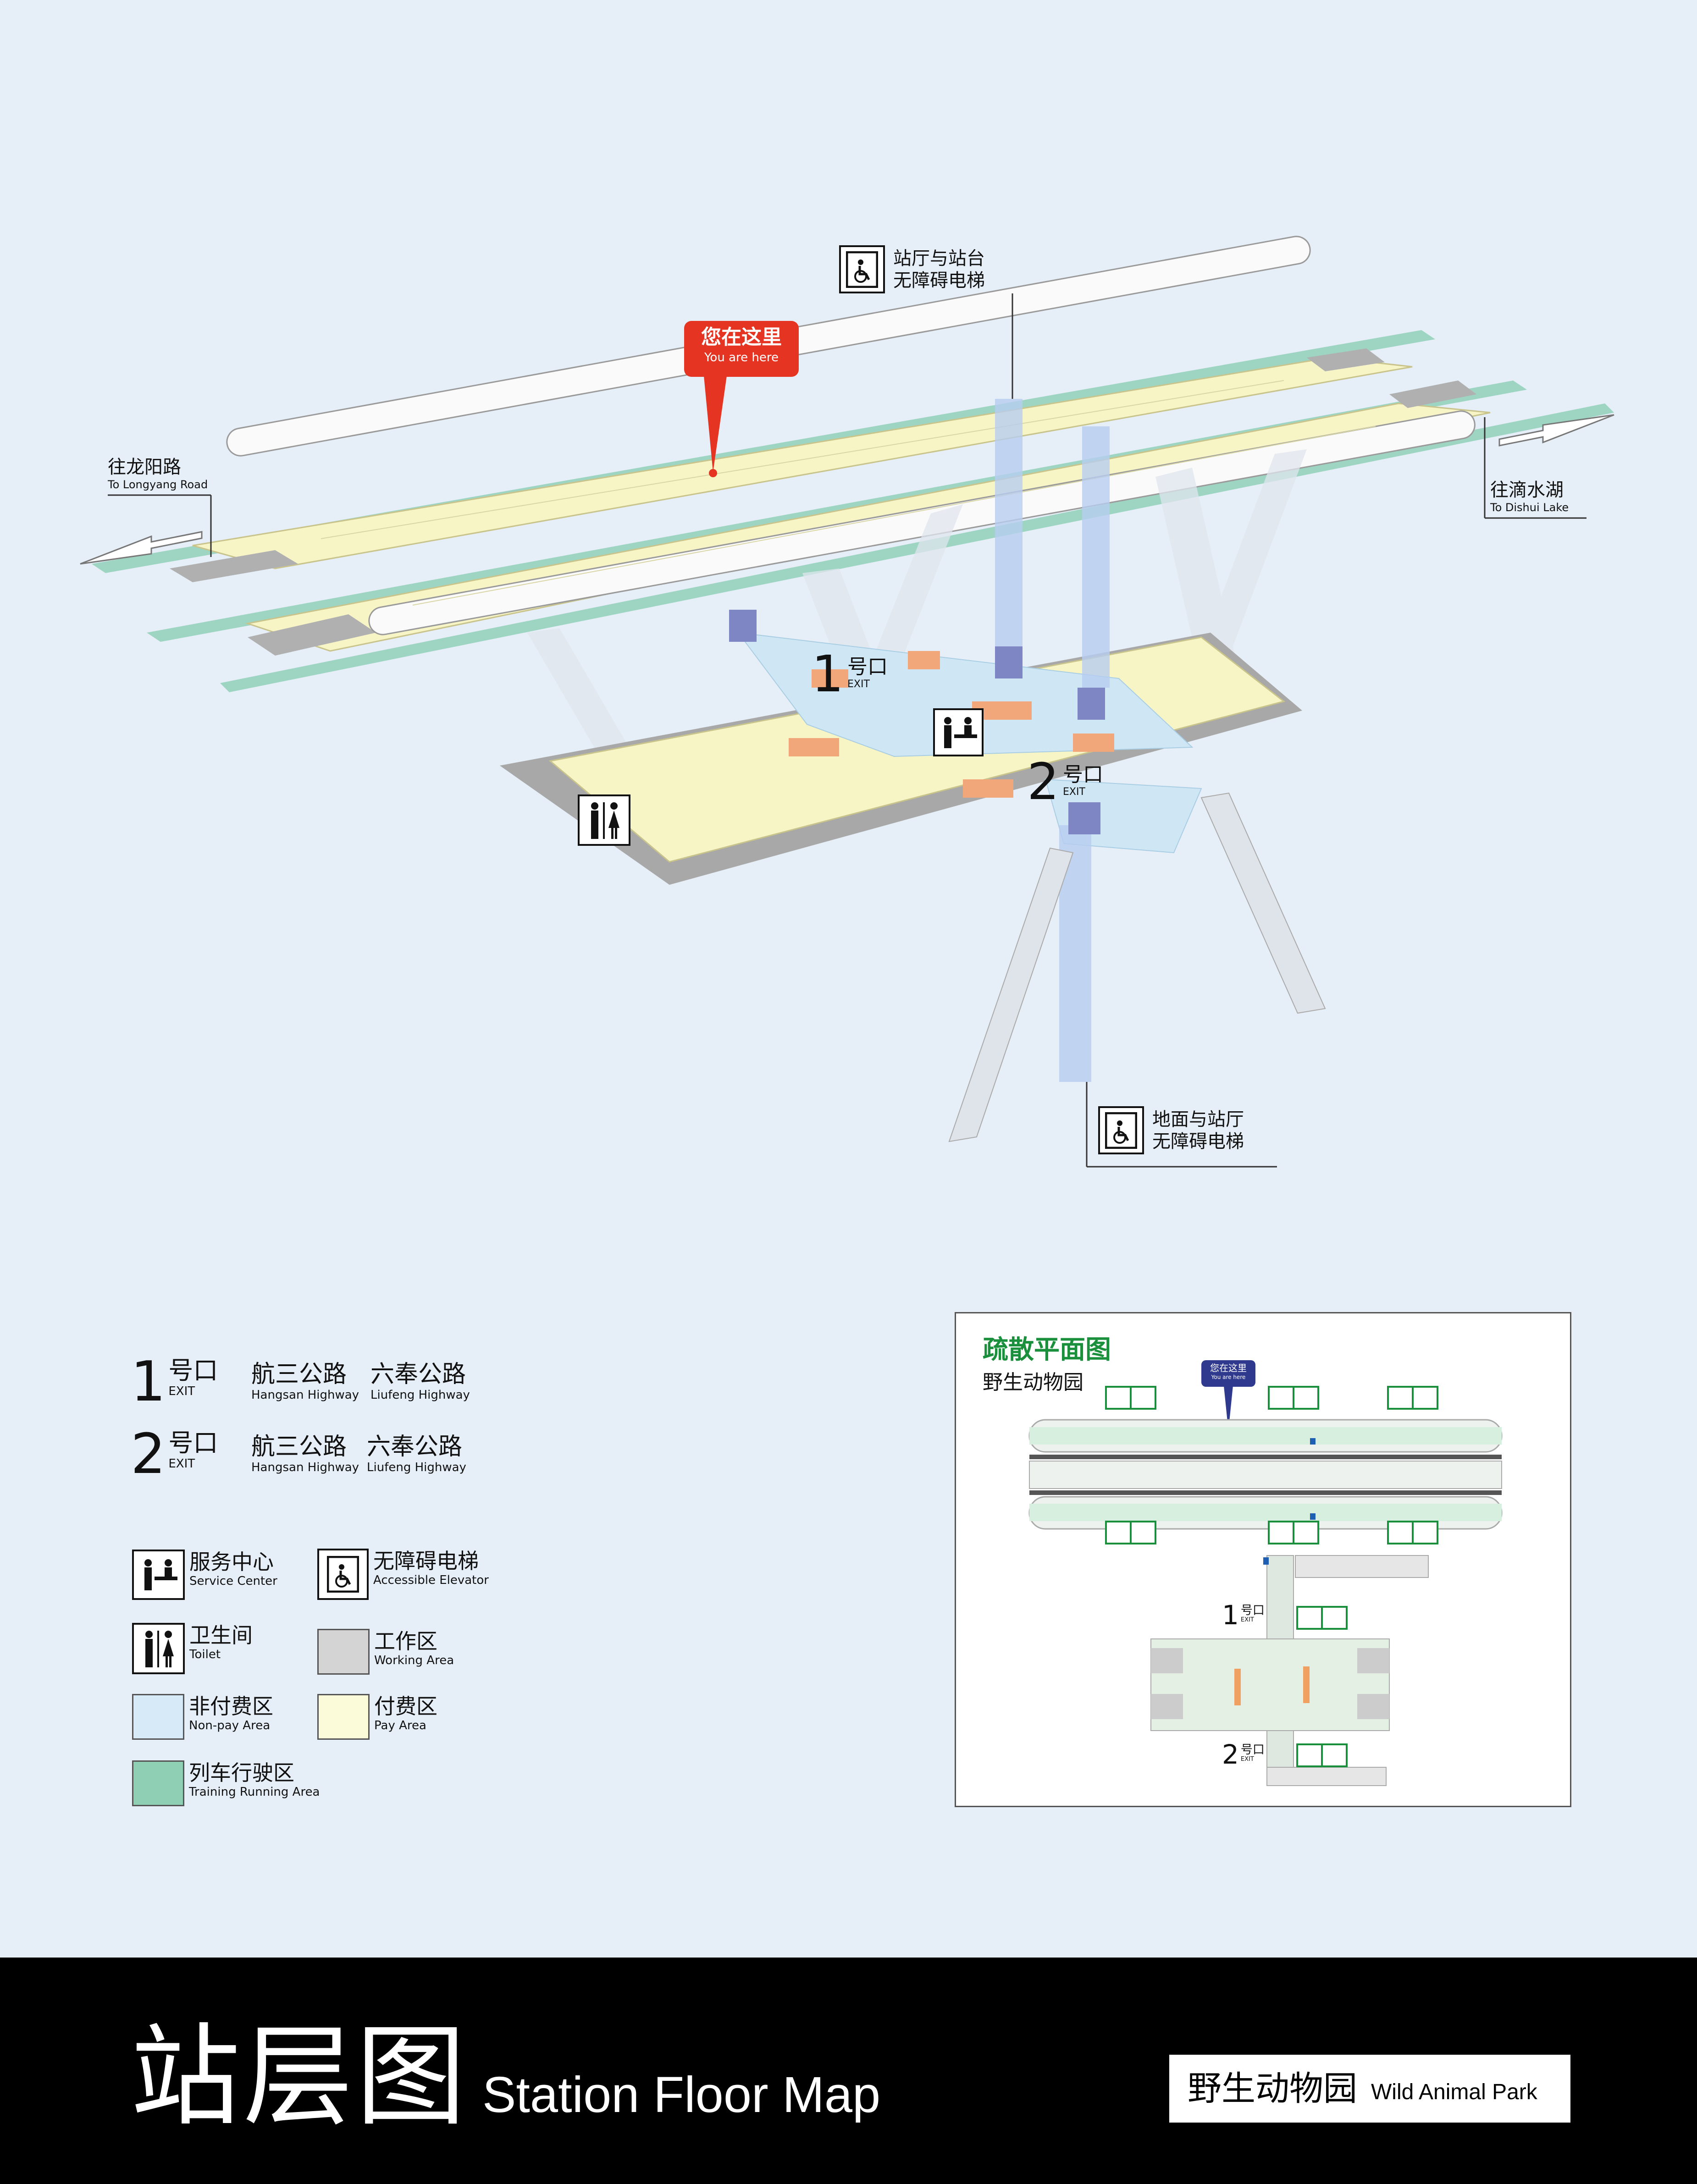  Describe the element at coordinates (144, 467) in the screenshot. I see `direction-west-zh: 往龙阳路` at that location.